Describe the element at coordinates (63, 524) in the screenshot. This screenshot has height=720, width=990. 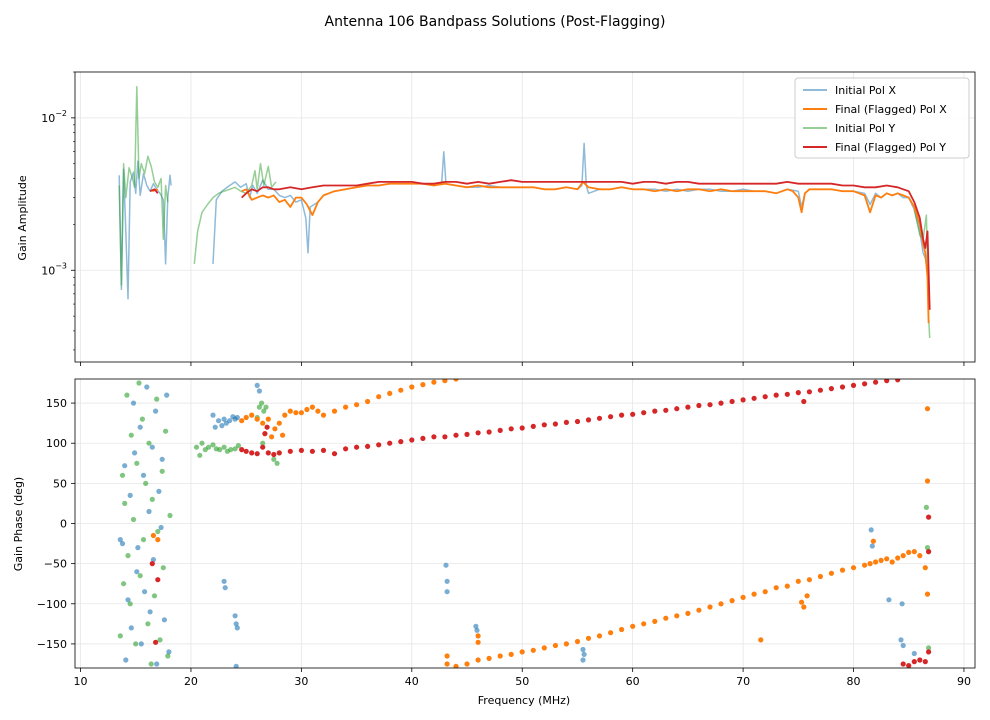
I see `y-tick-label: 0` at that location.